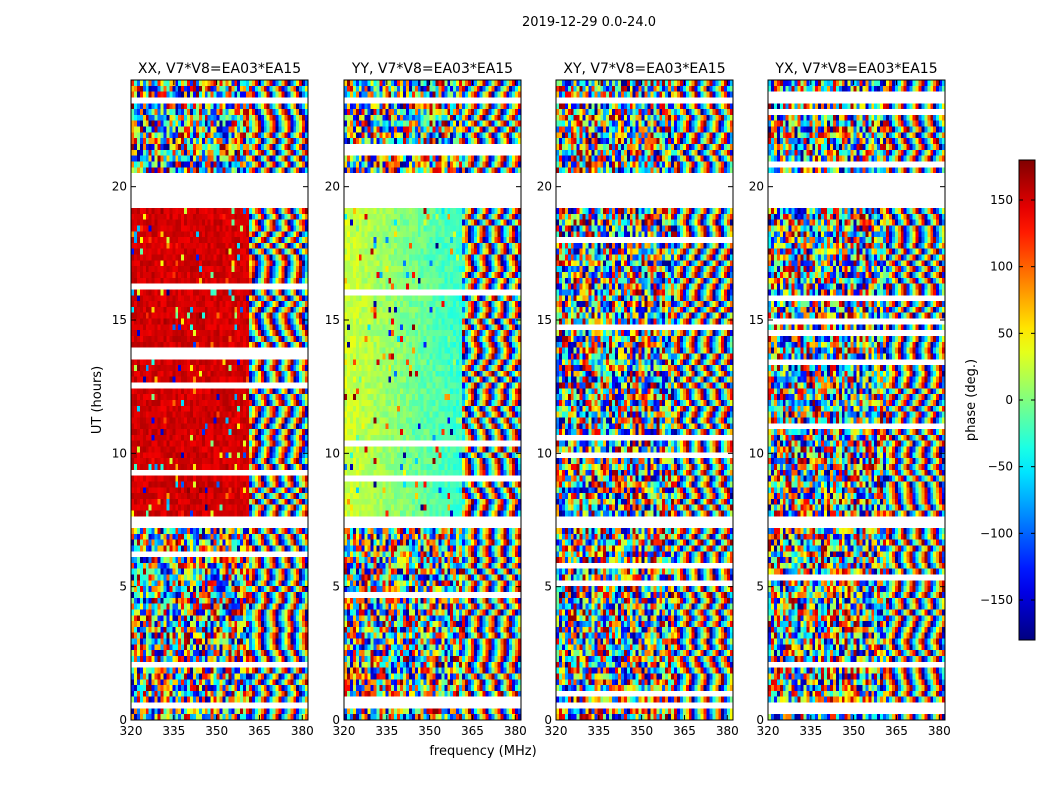 This screenshot has height=800, width=1050. Describe the element at coordinates (1005, 333) in the screenshot. I see `colorbar-tick-label: 50` at that location.